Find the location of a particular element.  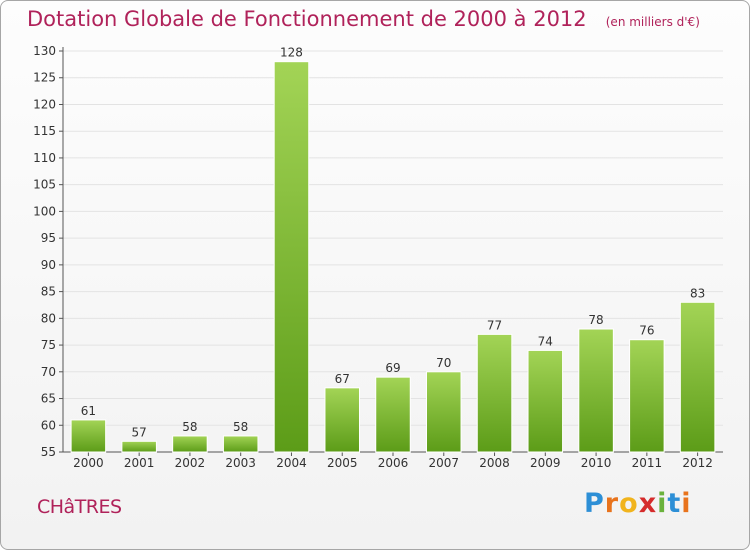

bar-2007 is located at coordinates (444, 412).